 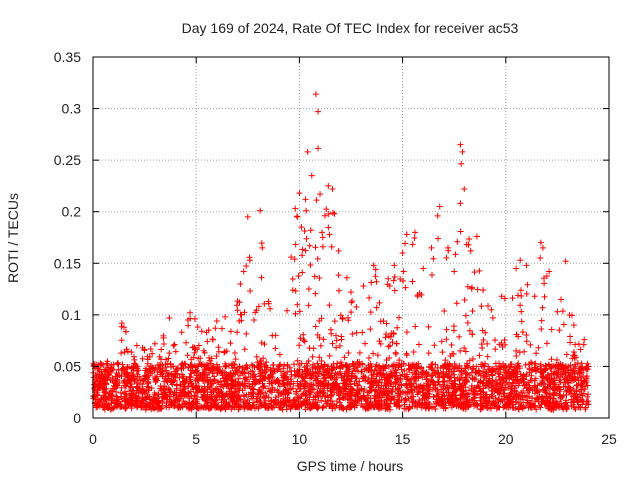 I want to click on y-tick-label: 0, so click(x=77, y=418).